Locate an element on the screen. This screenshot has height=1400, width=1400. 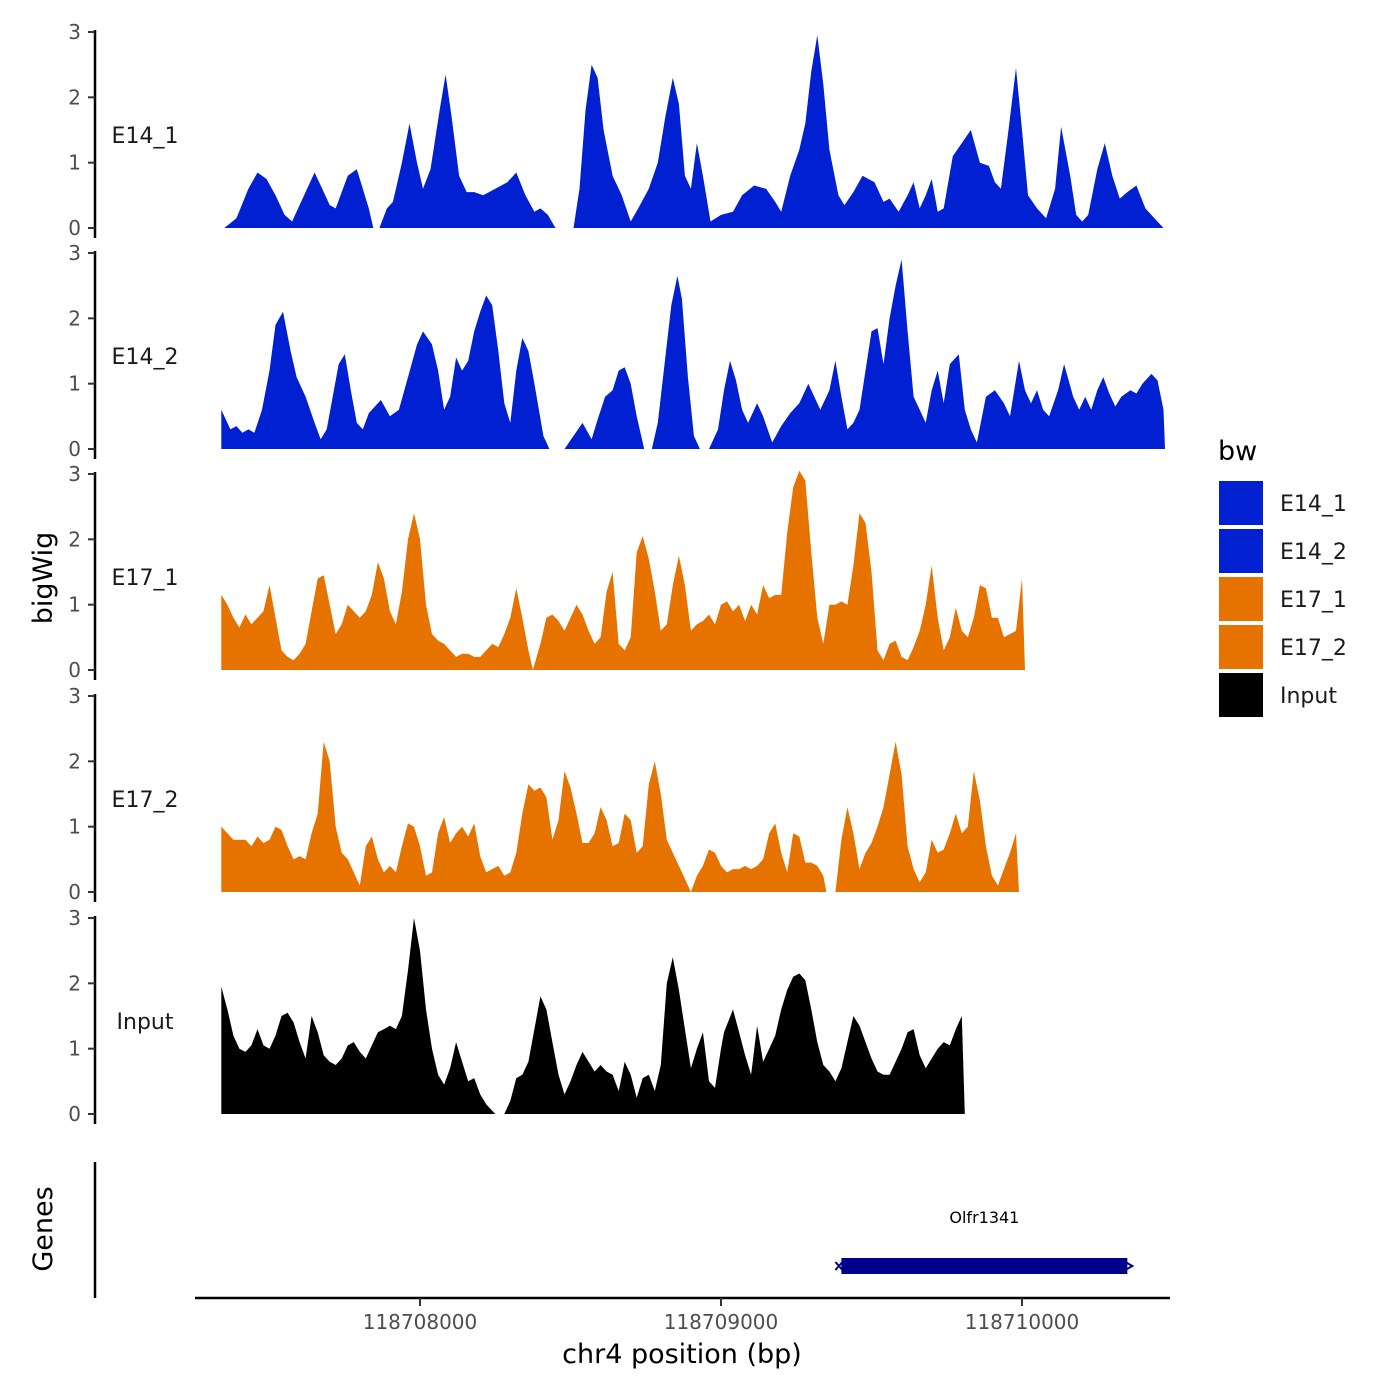
genes-track: Genes Olfr1341 is located at coordinates (581, 1230).